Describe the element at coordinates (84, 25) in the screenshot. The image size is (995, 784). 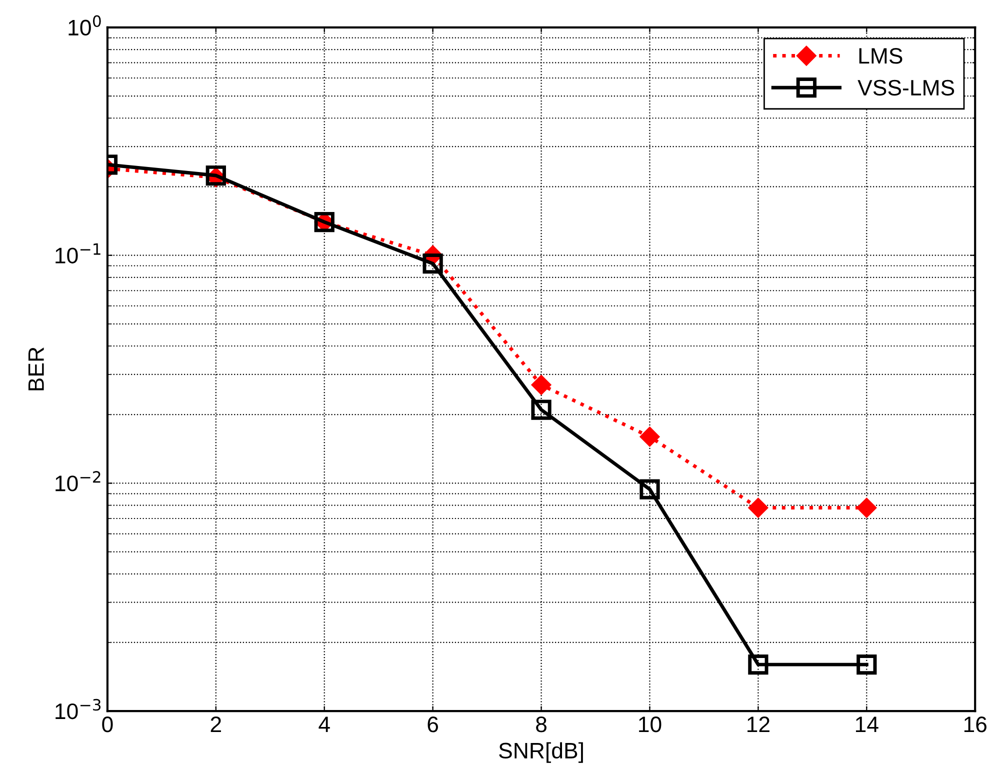
I see `y-tick-label: 10$^{0}$` at that location.